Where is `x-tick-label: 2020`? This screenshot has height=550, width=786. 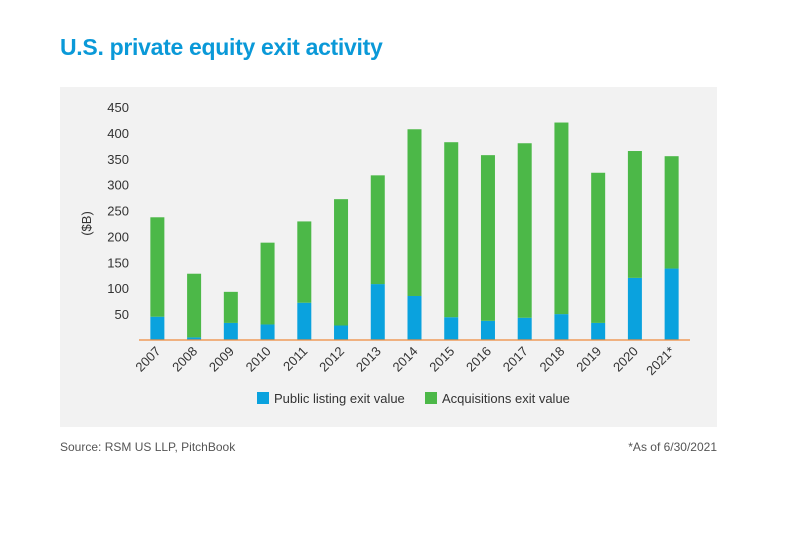
x-tick-label: 2020 is located at coordinates (625, 359).